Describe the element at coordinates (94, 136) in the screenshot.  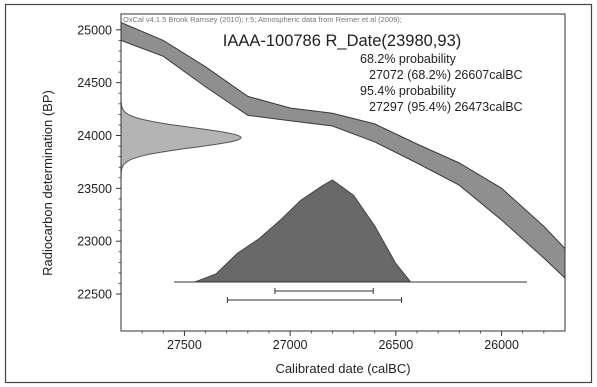
I see `y-tick-label: 24000` at that location.